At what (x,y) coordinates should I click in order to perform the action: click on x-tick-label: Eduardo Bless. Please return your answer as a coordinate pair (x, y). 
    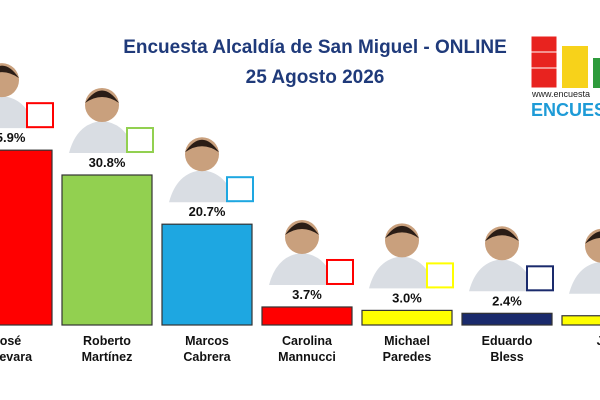
    Looking at the image, I should click on (507, 349).